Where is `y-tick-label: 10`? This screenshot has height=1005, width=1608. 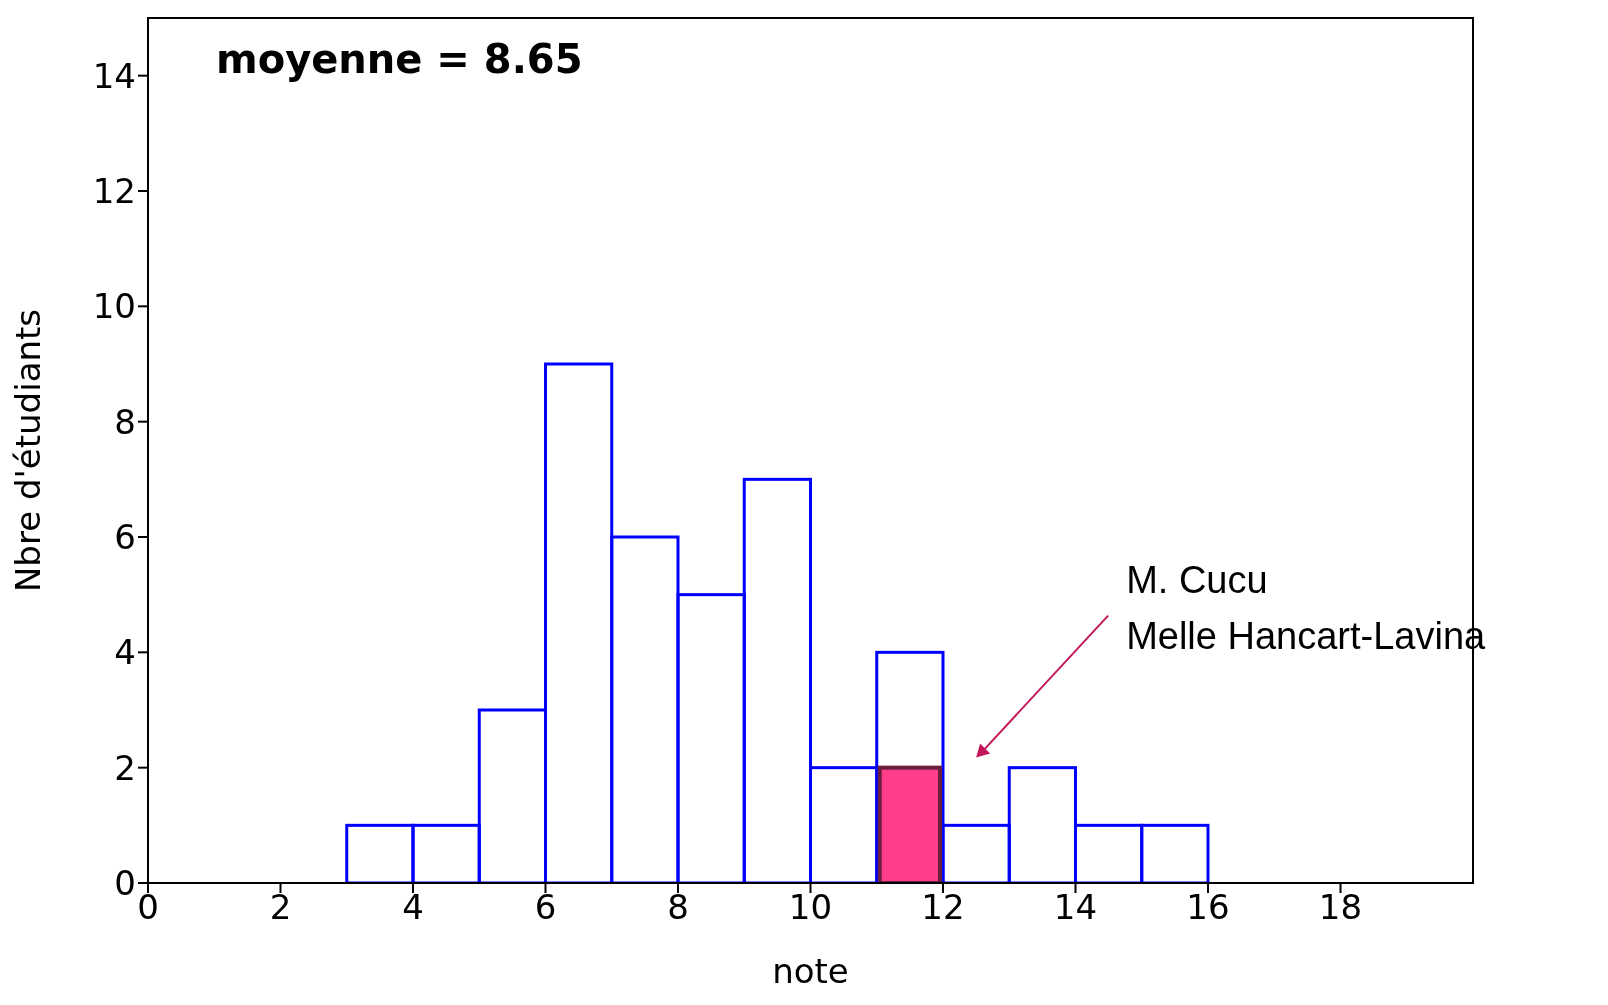
y-tick-label: 10 is located at coordinates (114, 306).